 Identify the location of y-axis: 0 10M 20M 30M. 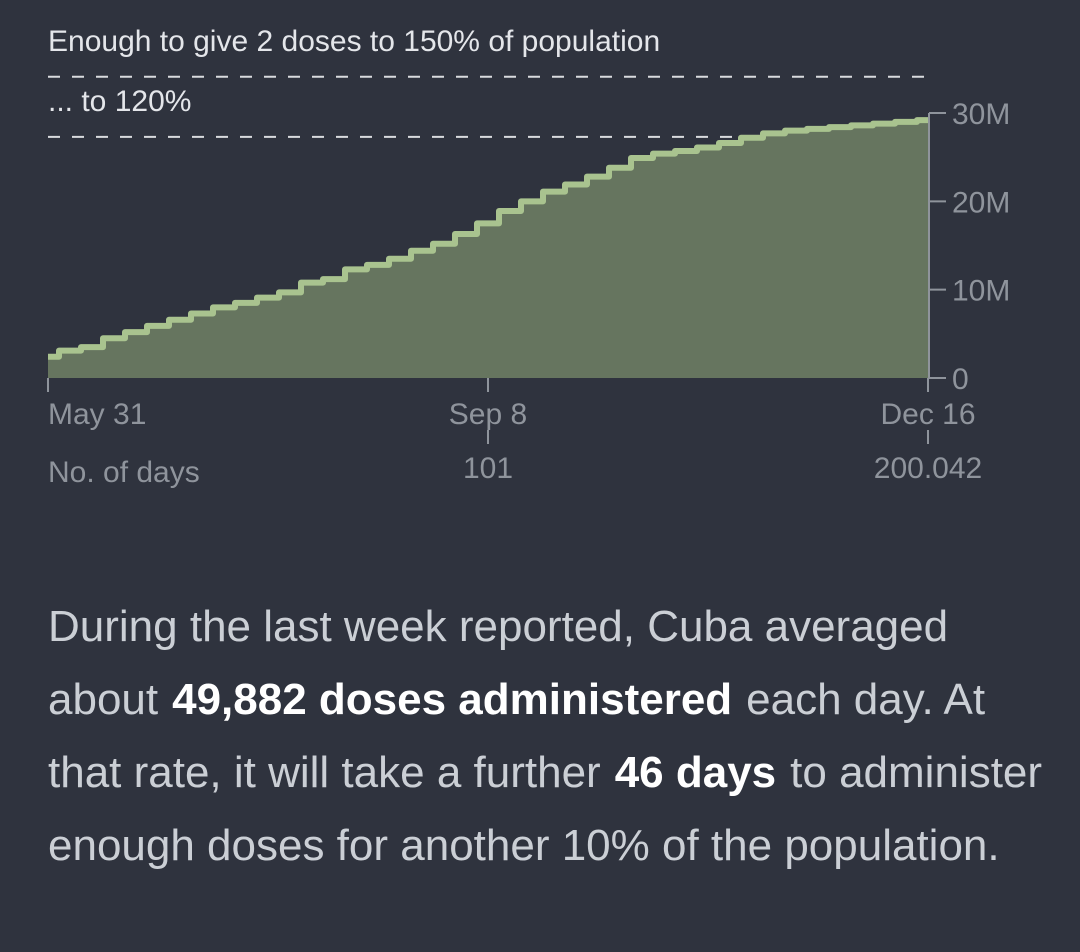
(969, 247).